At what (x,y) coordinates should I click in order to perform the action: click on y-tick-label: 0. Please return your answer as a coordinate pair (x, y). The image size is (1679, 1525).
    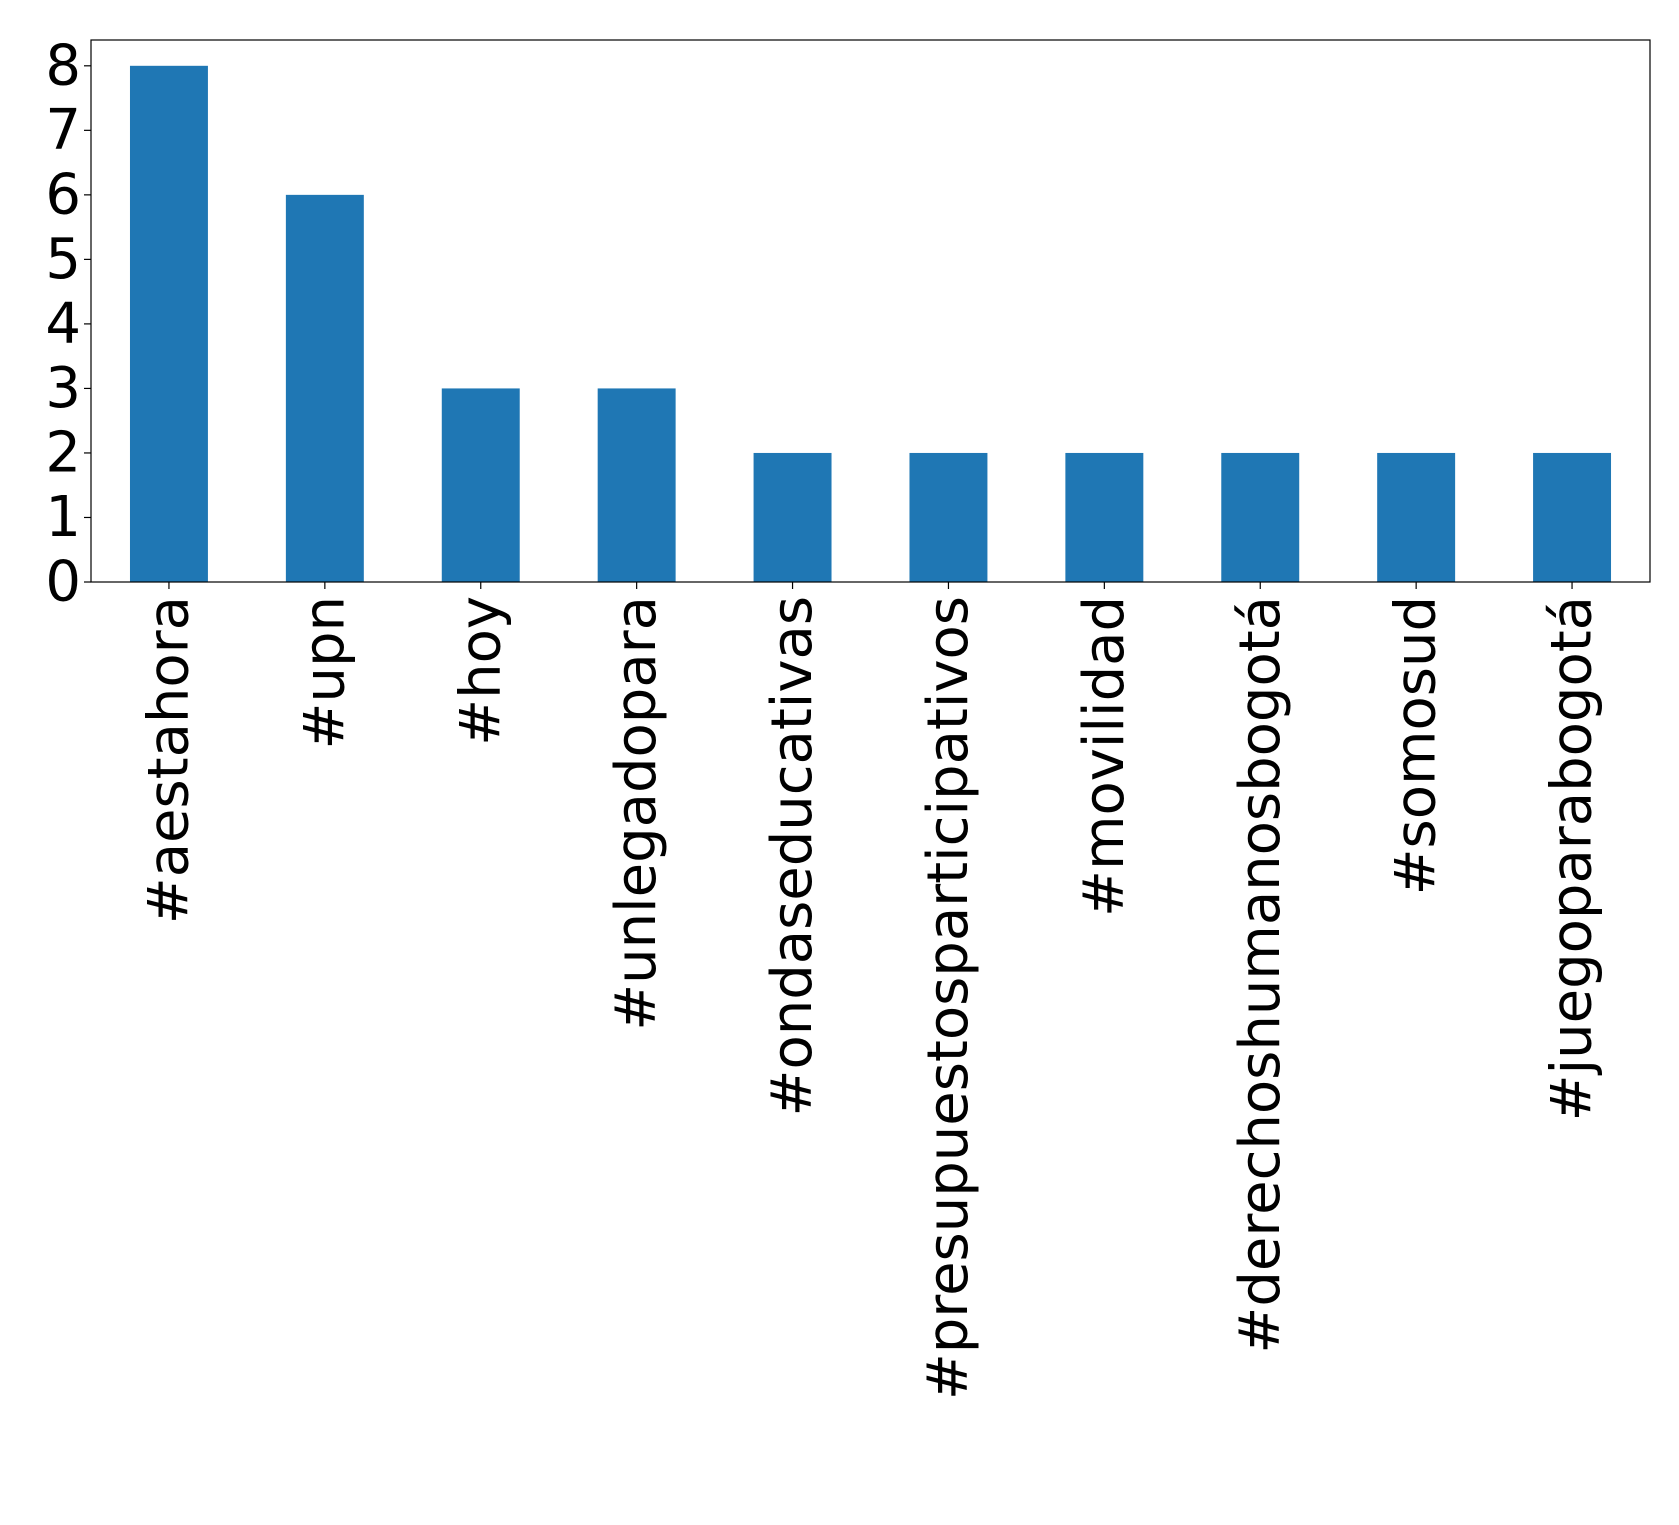
    Looking at the image, I should click on (63, 582).